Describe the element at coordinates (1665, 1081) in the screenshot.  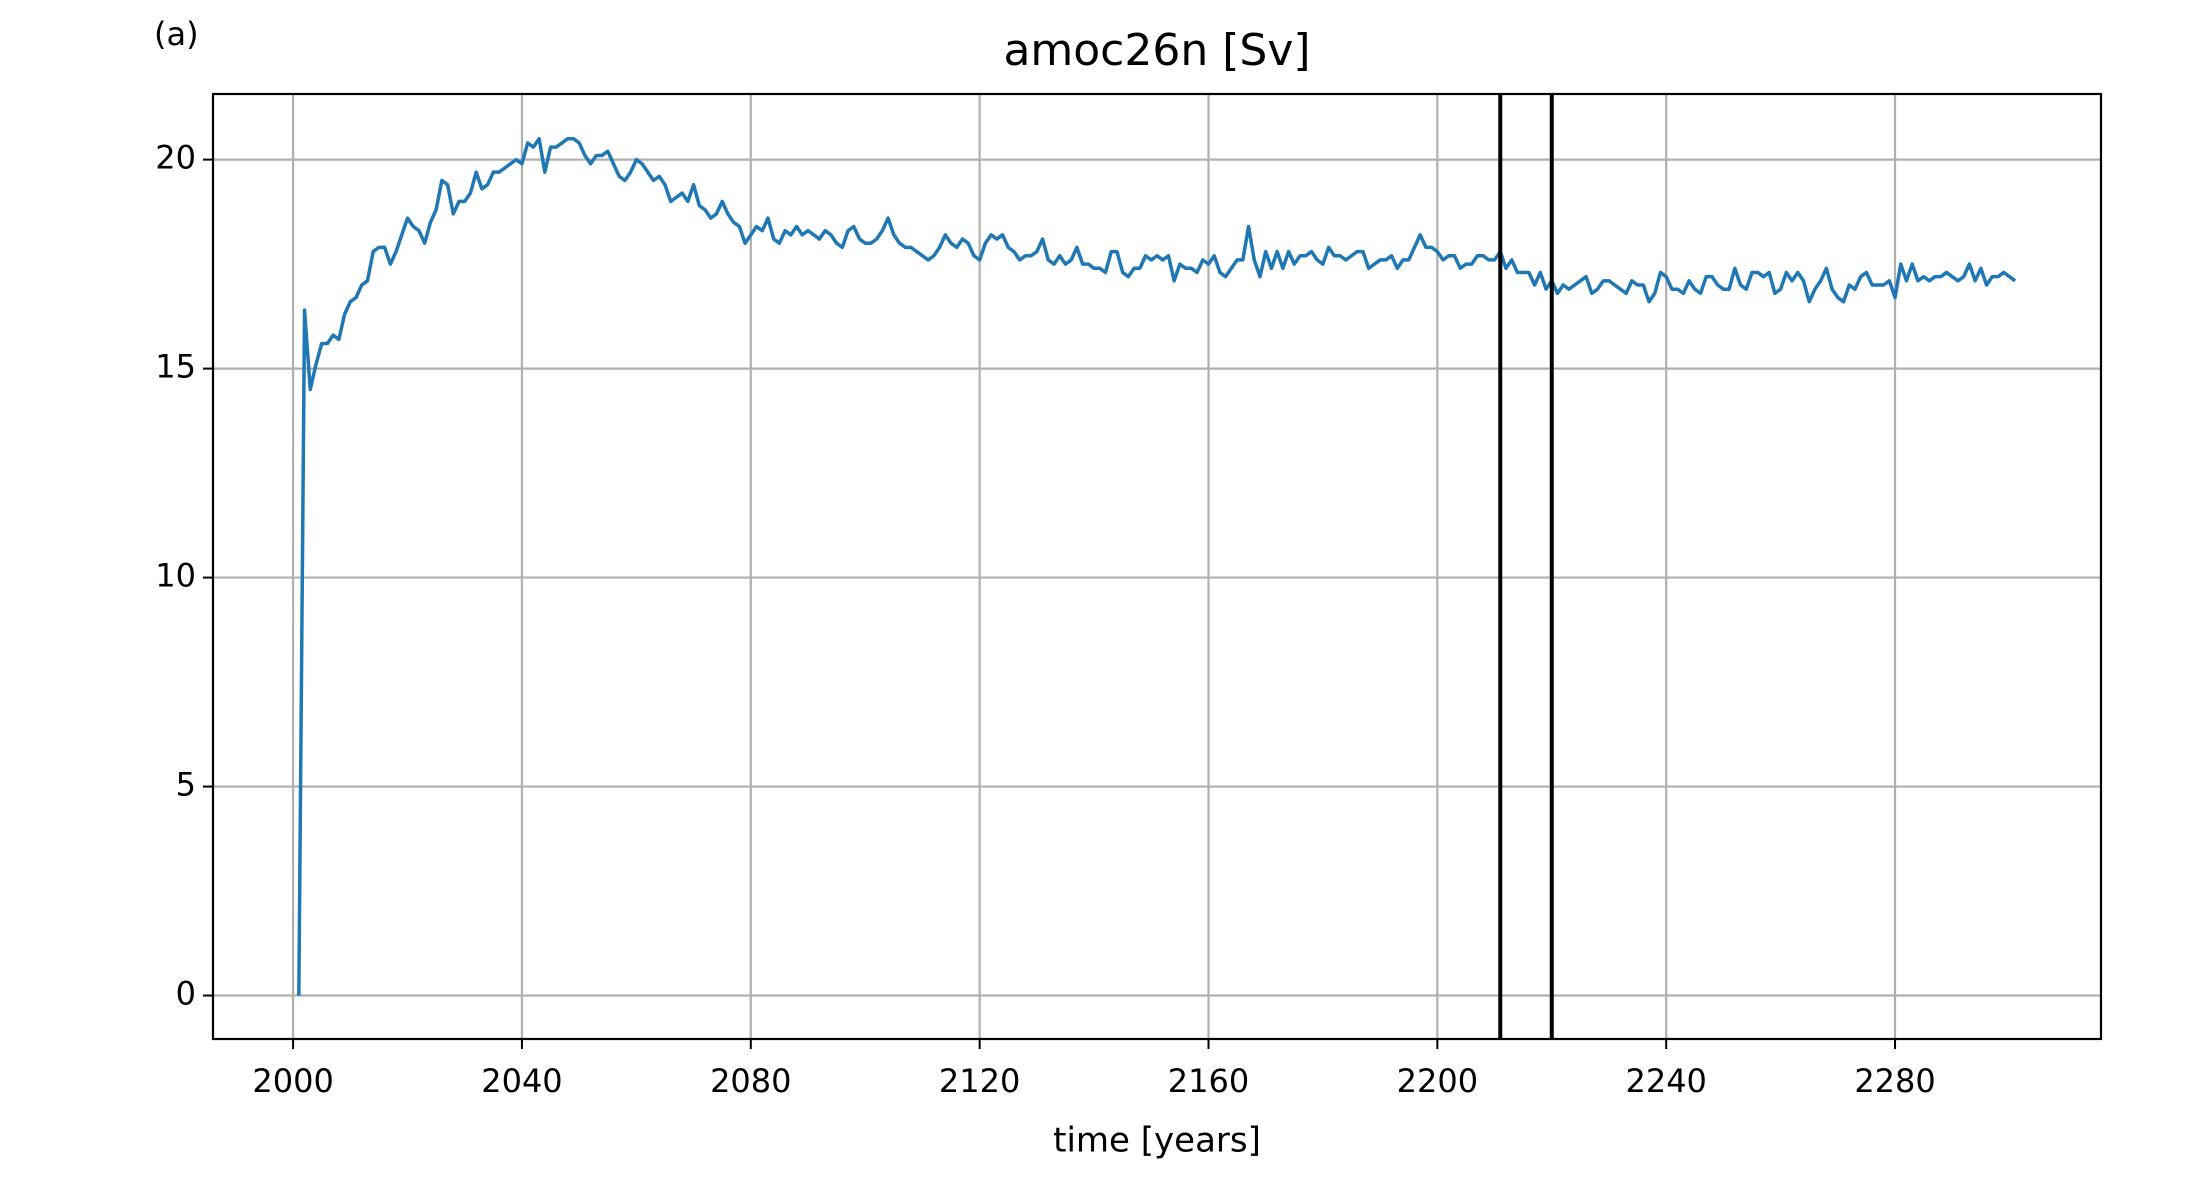
I see `x-tick-label: 2240` at that location.